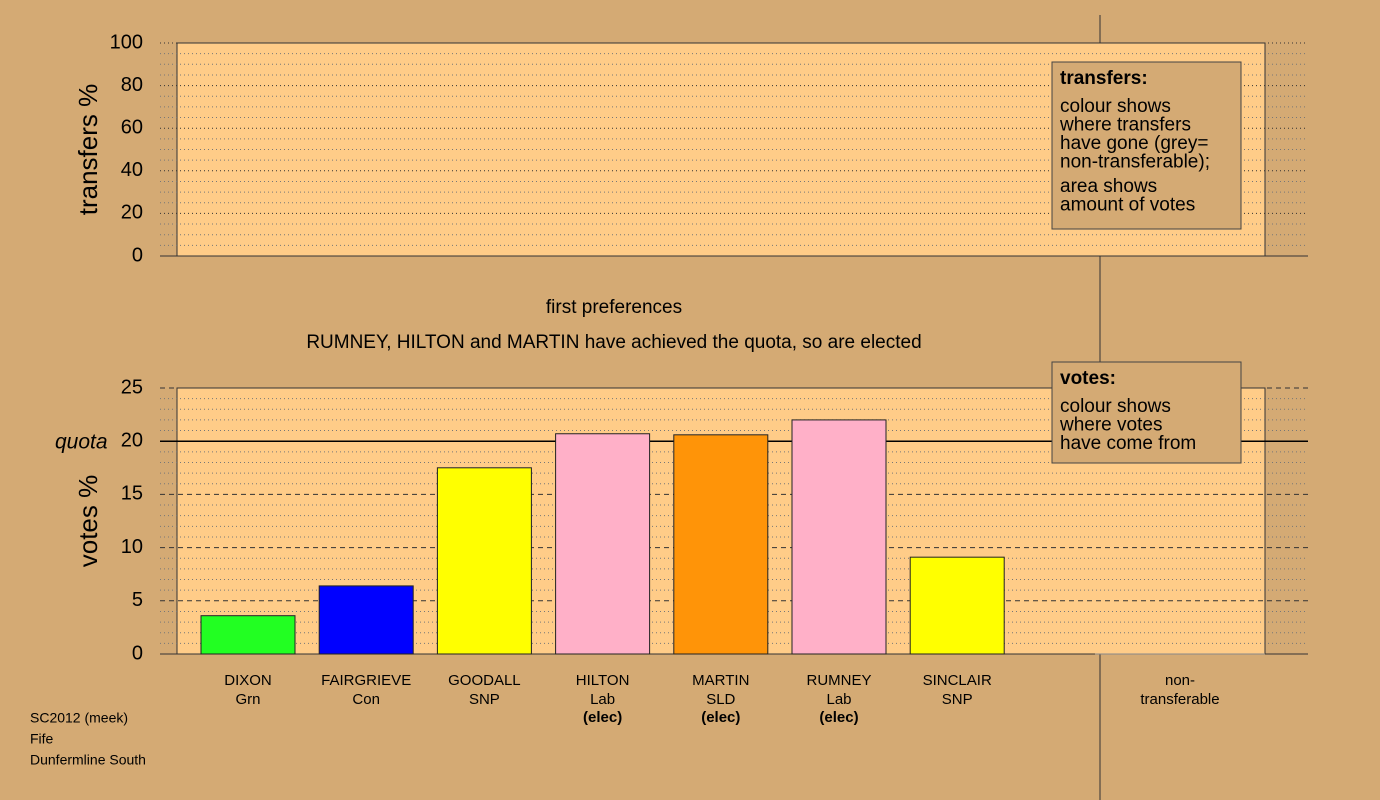 The height and width of the screenshot is (800, 1380). I want to click on y-tick-label: 15, so click(132, 494).